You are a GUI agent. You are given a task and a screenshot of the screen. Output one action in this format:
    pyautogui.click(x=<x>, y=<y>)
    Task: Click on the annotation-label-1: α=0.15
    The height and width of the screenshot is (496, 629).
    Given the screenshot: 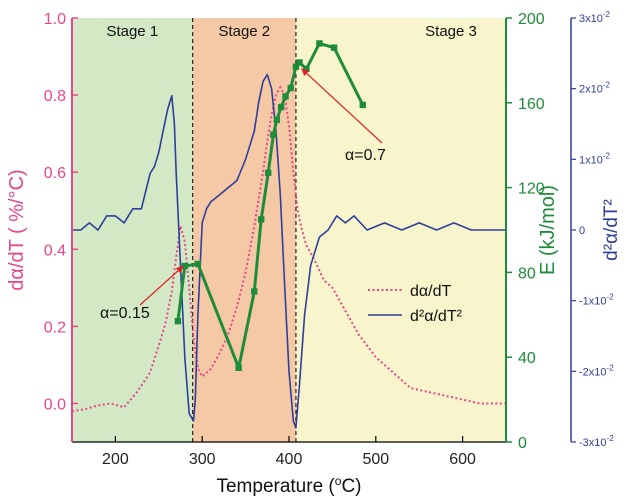 What is the action you would take?
    pyautogui.click(x=125, y=313)
    